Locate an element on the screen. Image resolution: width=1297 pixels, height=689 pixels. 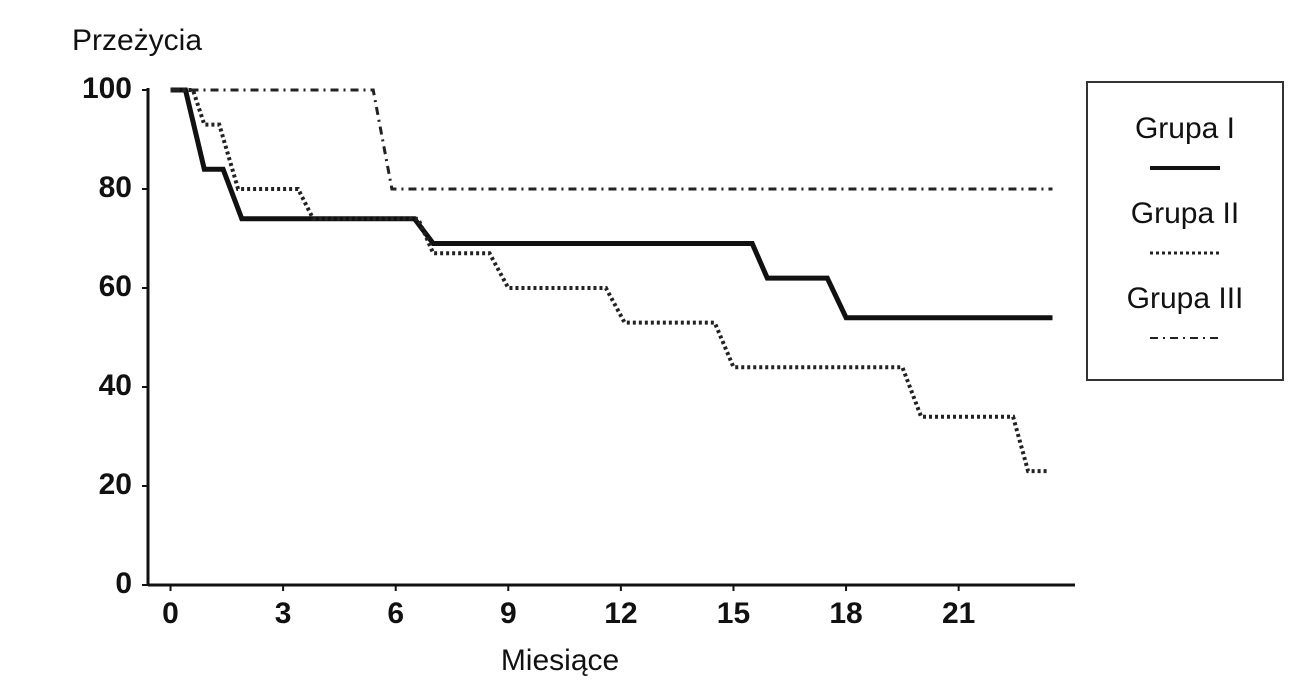
x-tick-label: 21 is located at coordinates (958, 613).